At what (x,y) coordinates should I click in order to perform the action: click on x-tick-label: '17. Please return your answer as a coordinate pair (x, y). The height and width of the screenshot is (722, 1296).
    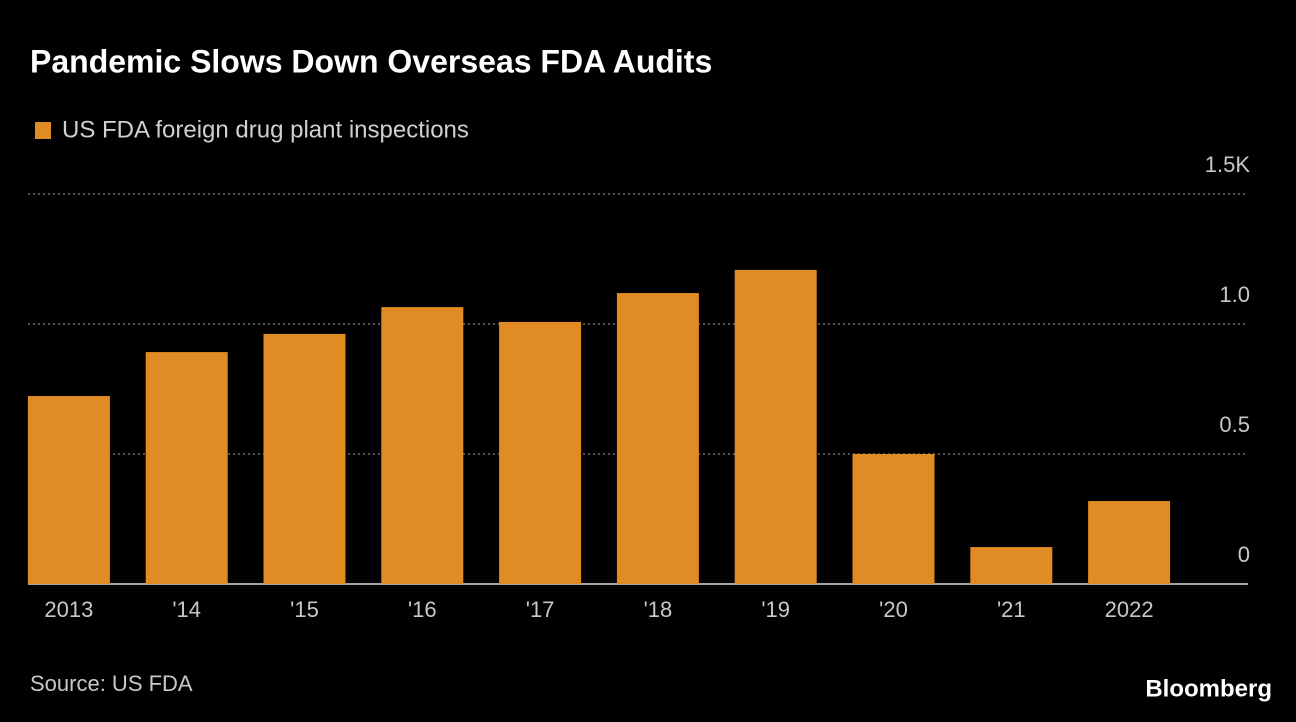
    Looking at the image, I should click on (540, 609).